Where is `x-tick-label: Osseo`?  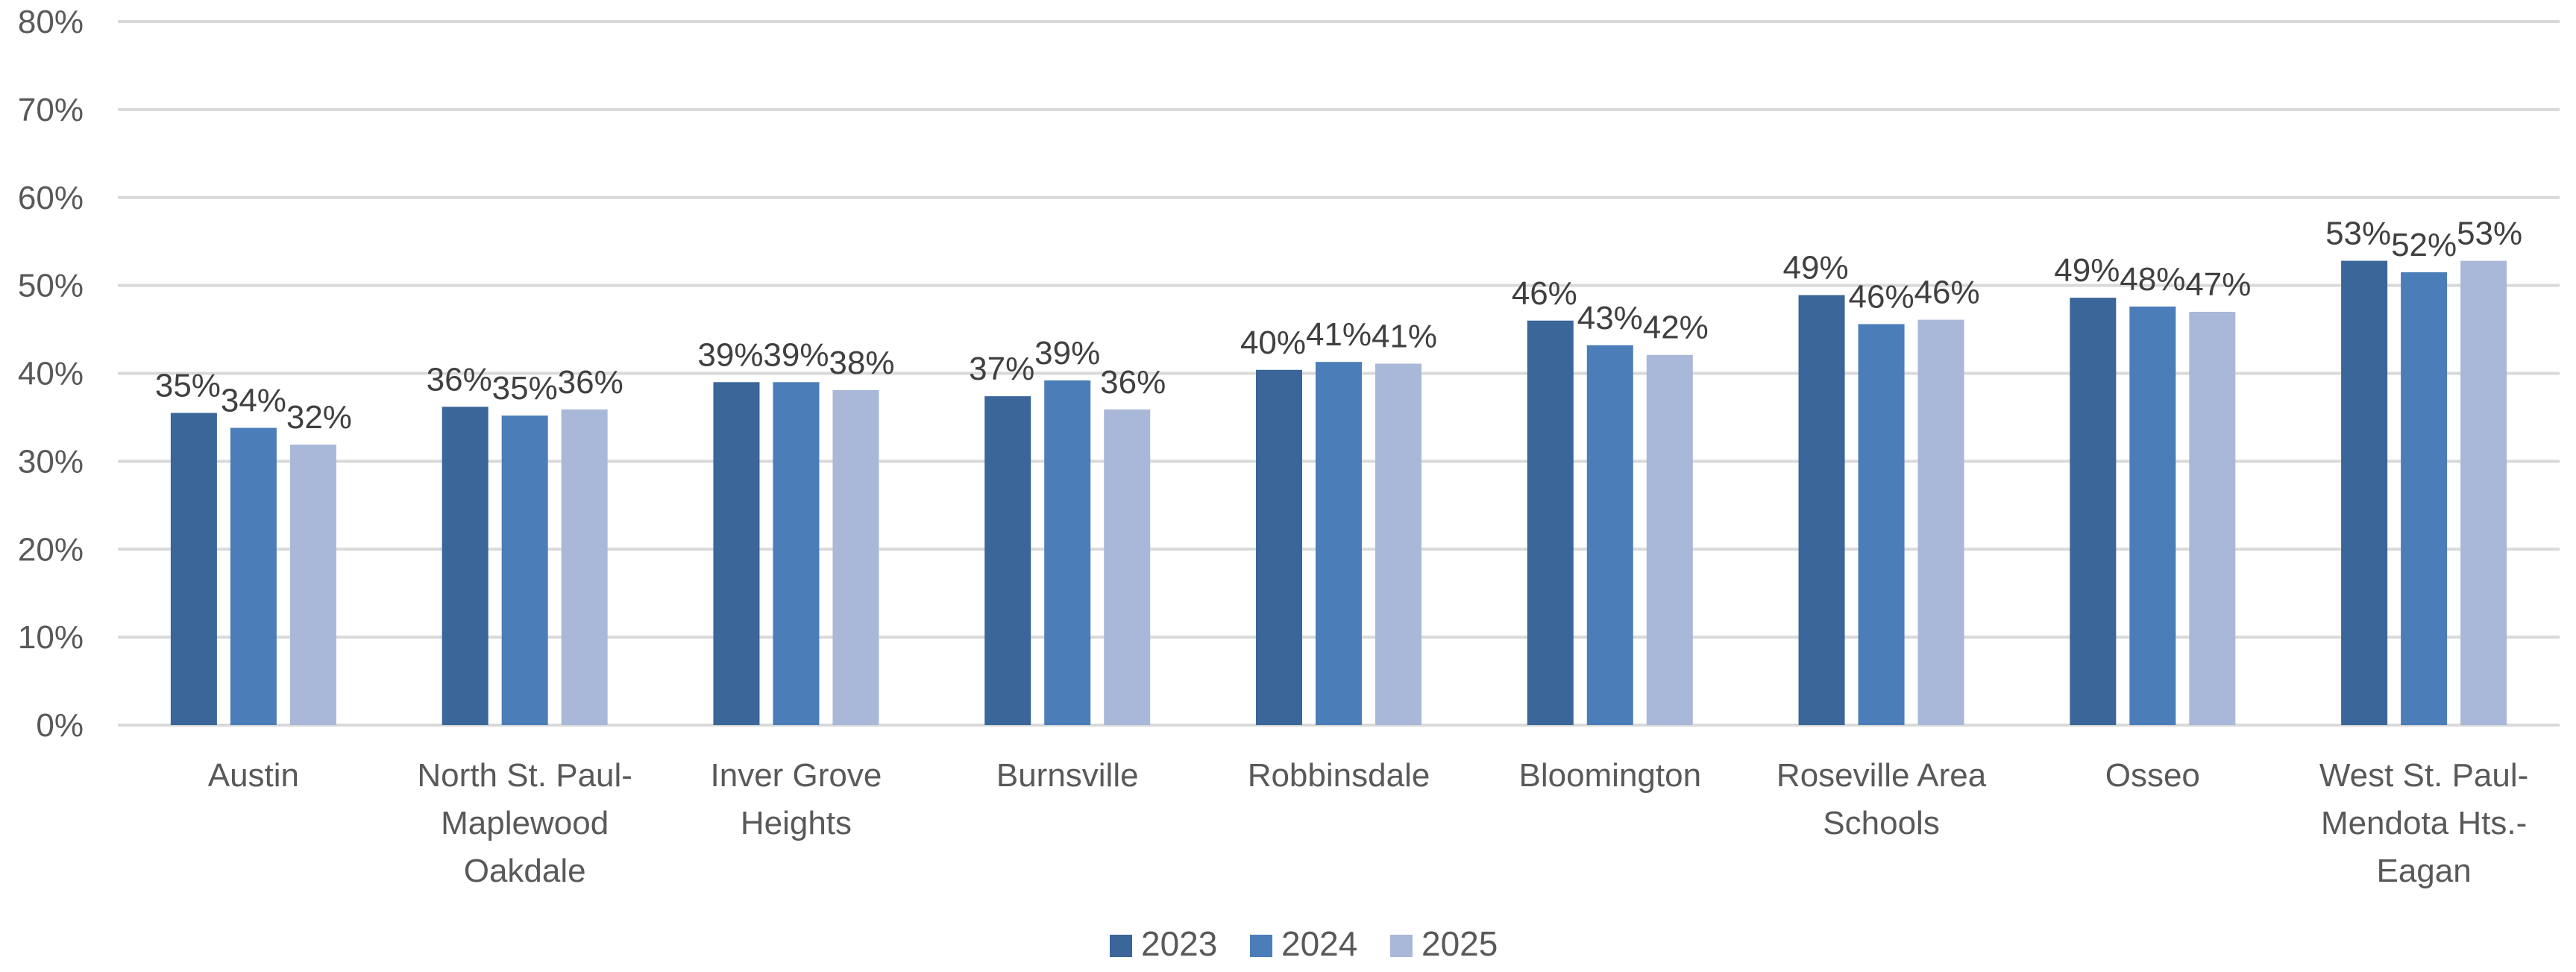 x-tick-label: Osseo is located at coordinates (2152, 775).